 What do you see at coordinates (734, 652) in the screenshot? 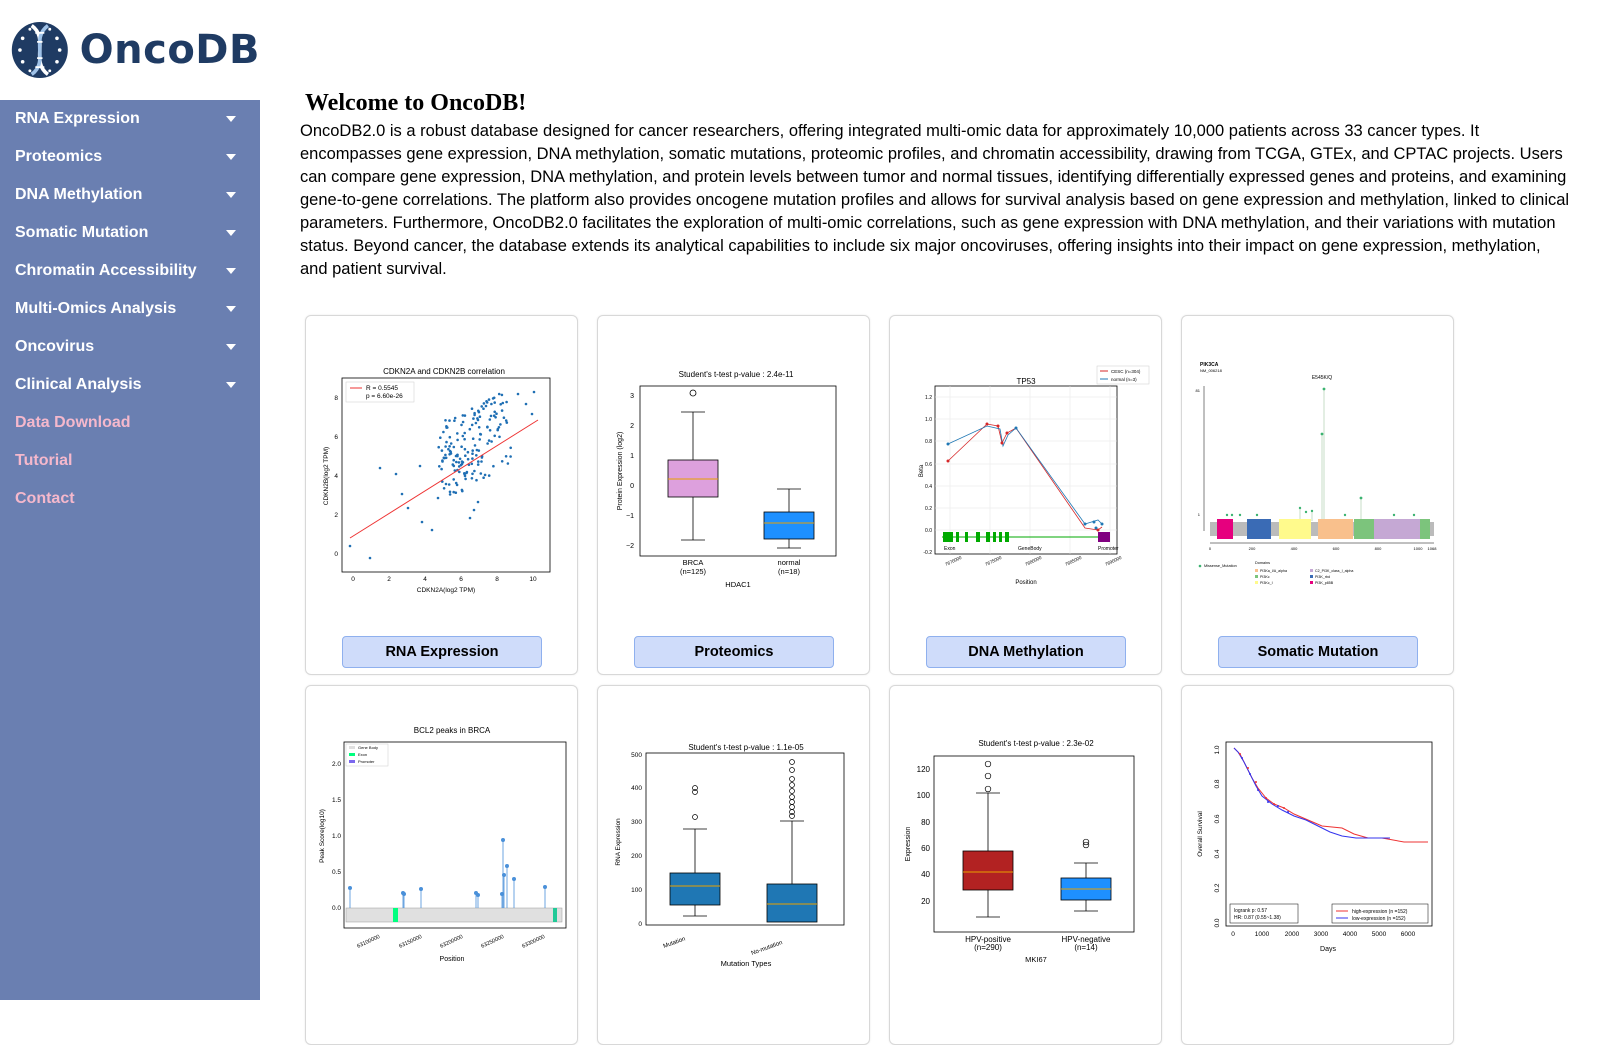
I see `proteomics-button: Proteomics` at bounding box center [734, 652].